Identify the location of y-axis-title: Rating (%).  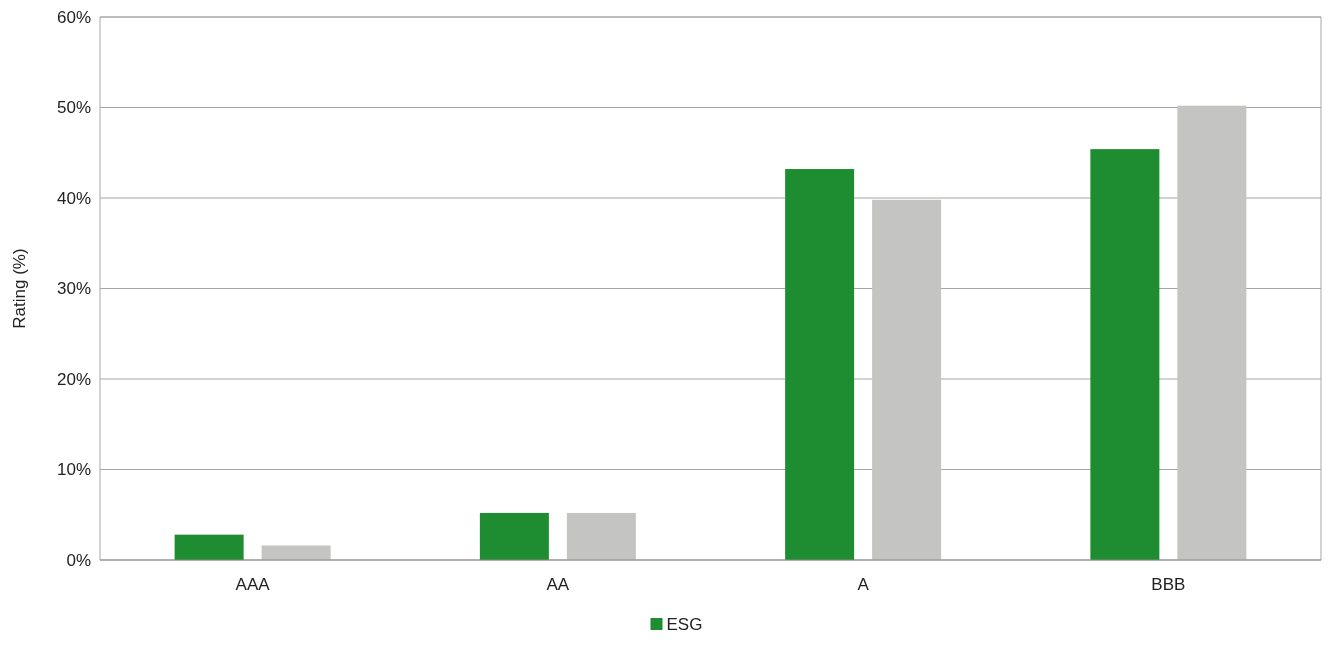
(19, 288).